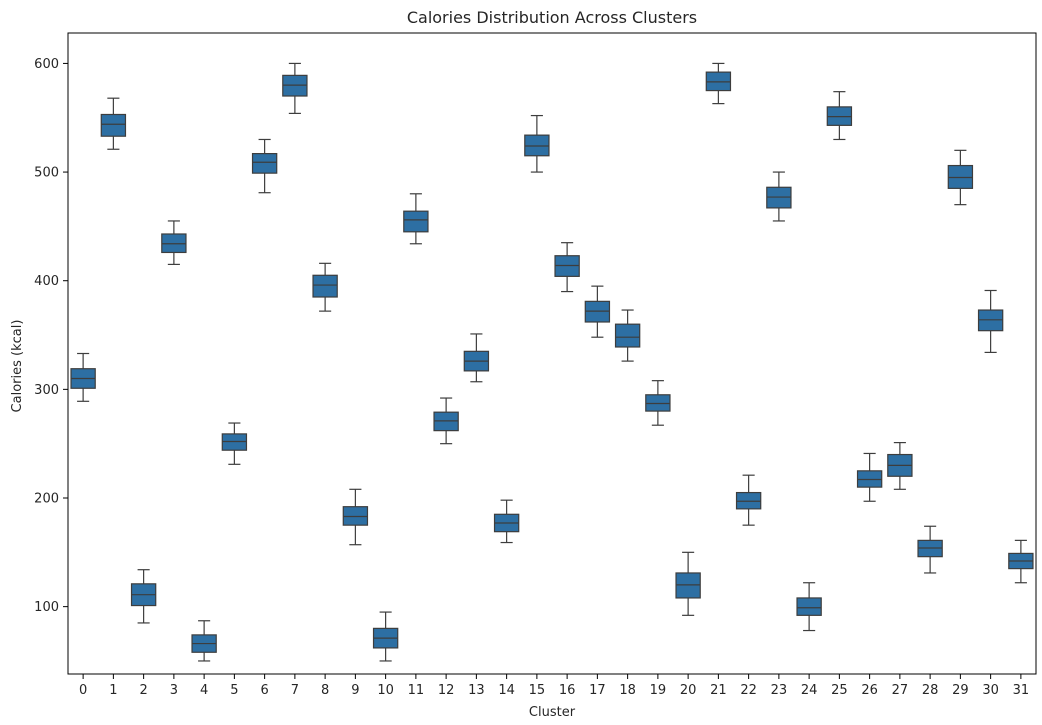 The image size is (1042, 725). Describe the element at coordinates (627, 690) in the screenshot. I see `x-tick-label: 18` at that location.